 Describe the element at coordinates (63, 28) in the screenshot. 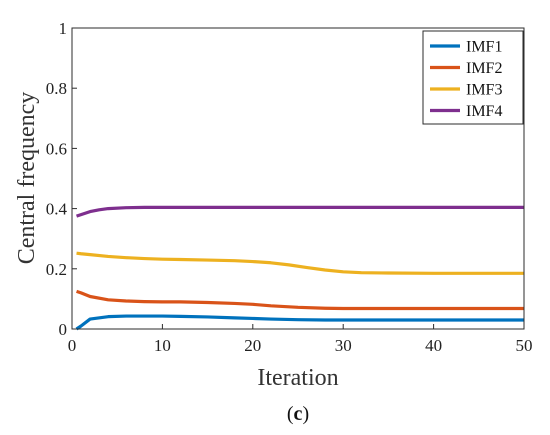

I see `y-tick-label: 1` at that location.